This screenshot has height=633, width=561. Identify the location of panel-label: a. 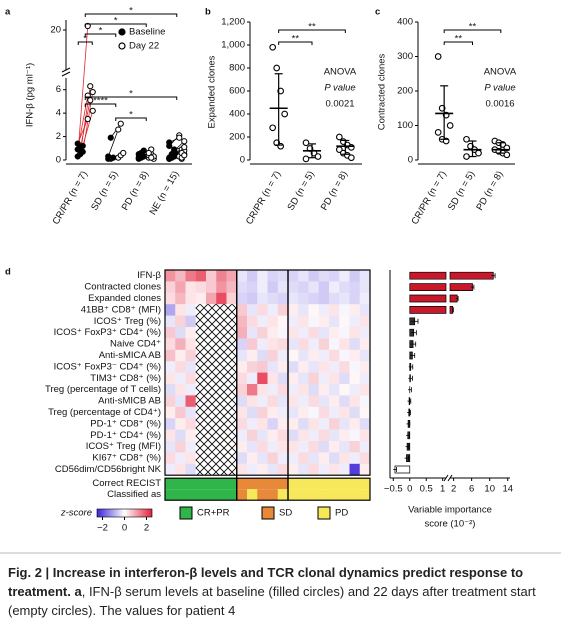
(8, 12).